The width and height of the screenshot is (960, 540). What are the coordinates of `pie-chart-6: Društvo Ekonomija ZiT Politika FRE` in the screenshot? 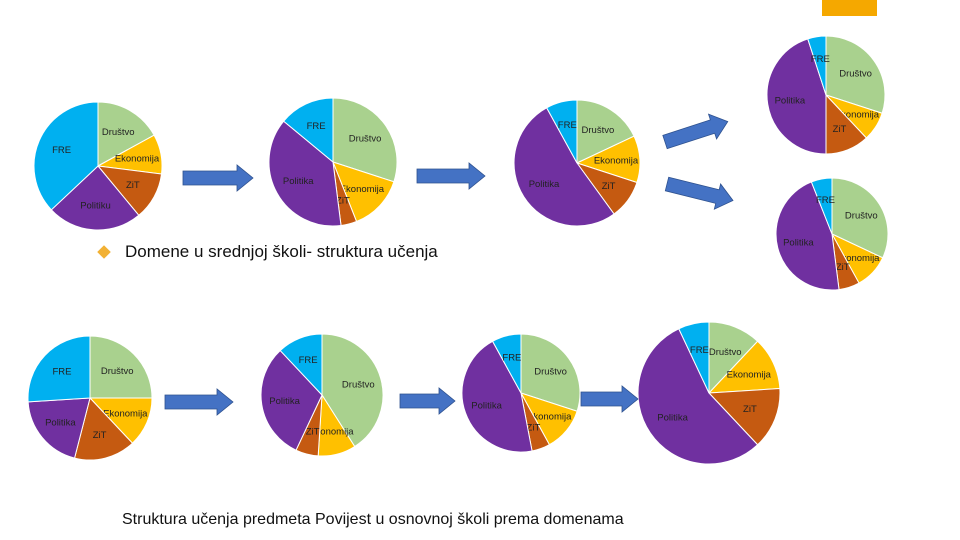 It's located at (90, 398).